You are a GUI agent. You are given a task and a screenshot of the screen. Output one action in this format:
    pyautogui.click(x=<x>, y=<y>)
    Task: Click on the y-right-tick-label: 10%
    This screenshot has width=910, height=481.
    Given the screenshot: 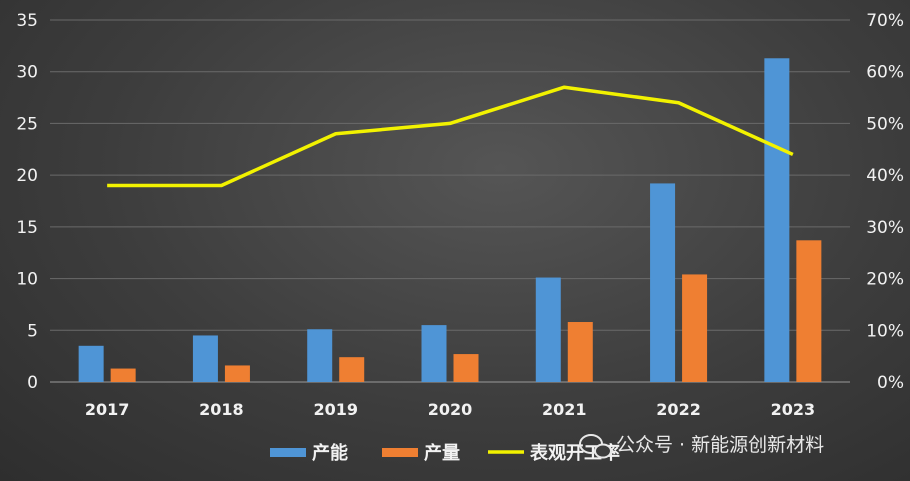 What is the action you would take?
    pyautogui.click(x=885, y=331)
    